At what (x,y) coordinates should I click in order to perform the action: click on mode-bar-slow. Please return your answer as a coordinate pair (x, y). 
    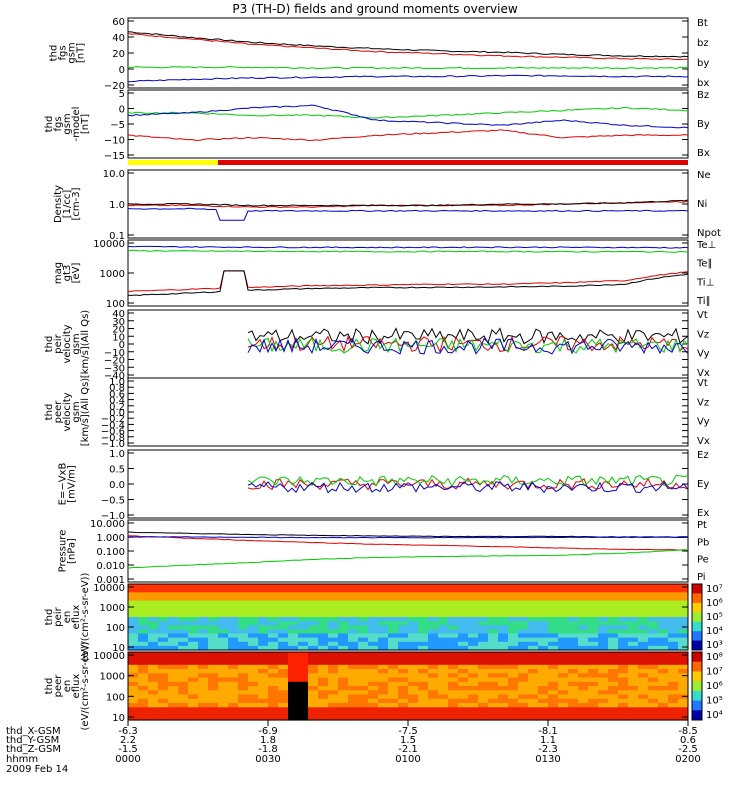
    Looking at the image, I should click on (173, 162).